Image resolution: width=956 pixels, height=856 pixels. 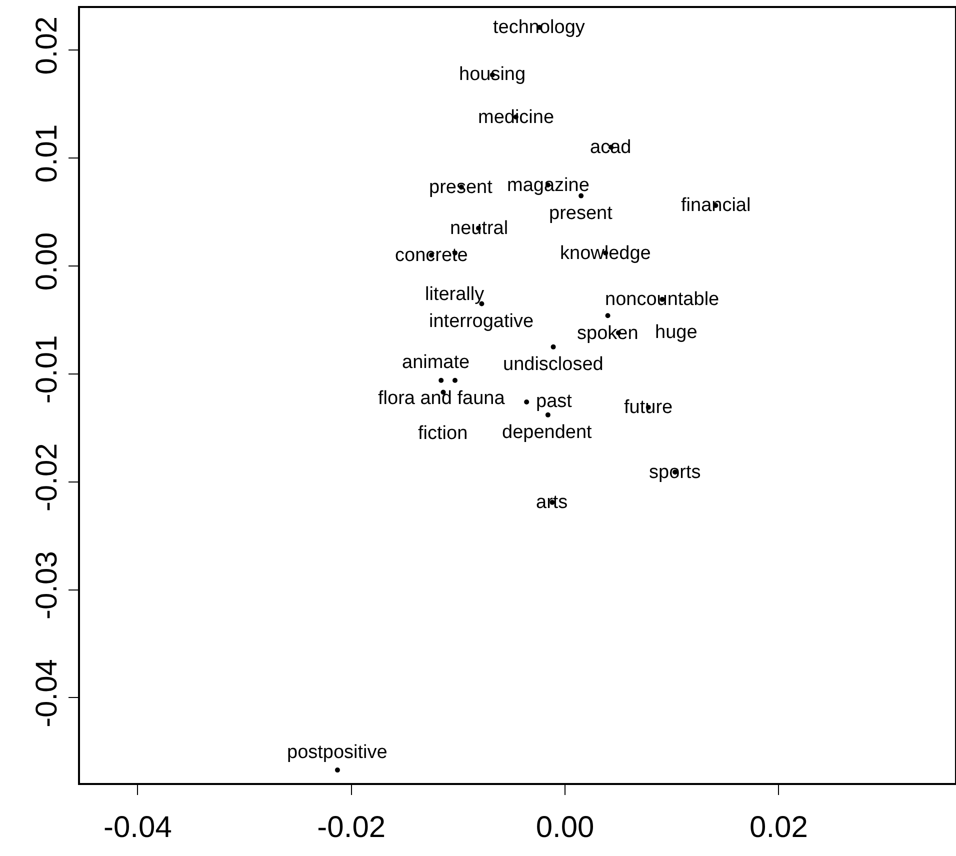 I want to click on data-label: fiction, so click(x=443, y=433).